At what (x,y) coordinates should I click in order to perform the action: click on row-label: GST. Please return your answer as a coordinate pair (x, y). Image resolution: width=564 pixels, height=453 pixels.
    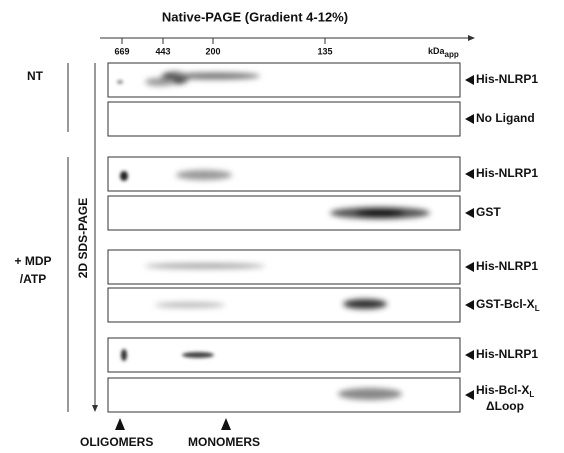
    Looking at the image, I should click on (488, 212).